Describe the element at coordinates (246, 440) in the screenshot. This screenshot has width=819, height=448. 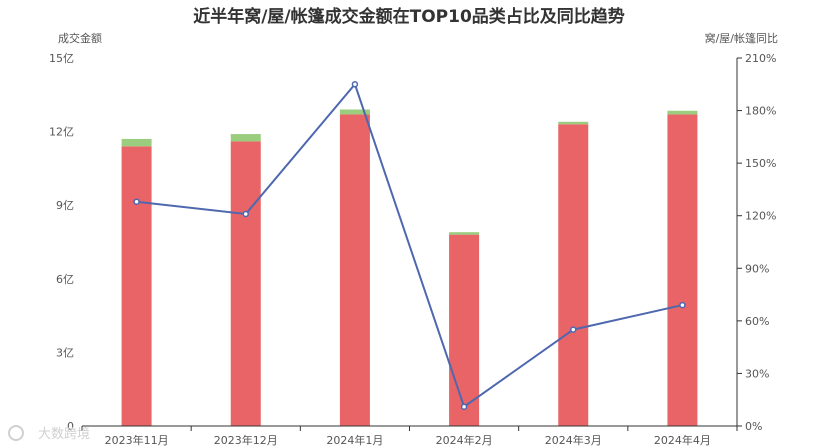
I see `x-tick-label: 2023年12月` at that location.